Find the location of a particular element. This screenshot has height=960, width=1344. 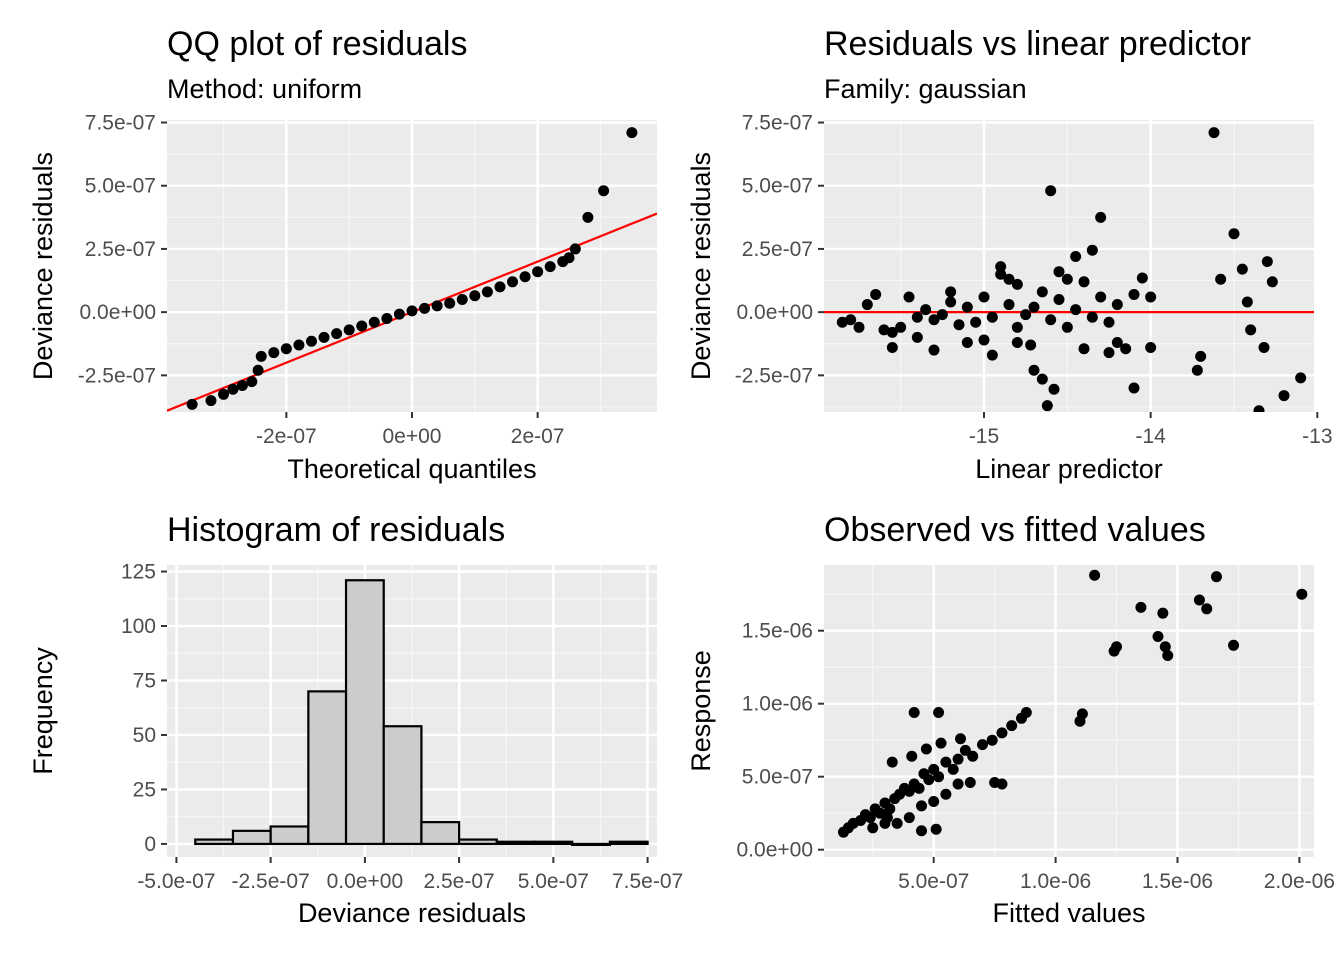

y-tick-label: 2.5e-07 is located at coordinates (120, 249).